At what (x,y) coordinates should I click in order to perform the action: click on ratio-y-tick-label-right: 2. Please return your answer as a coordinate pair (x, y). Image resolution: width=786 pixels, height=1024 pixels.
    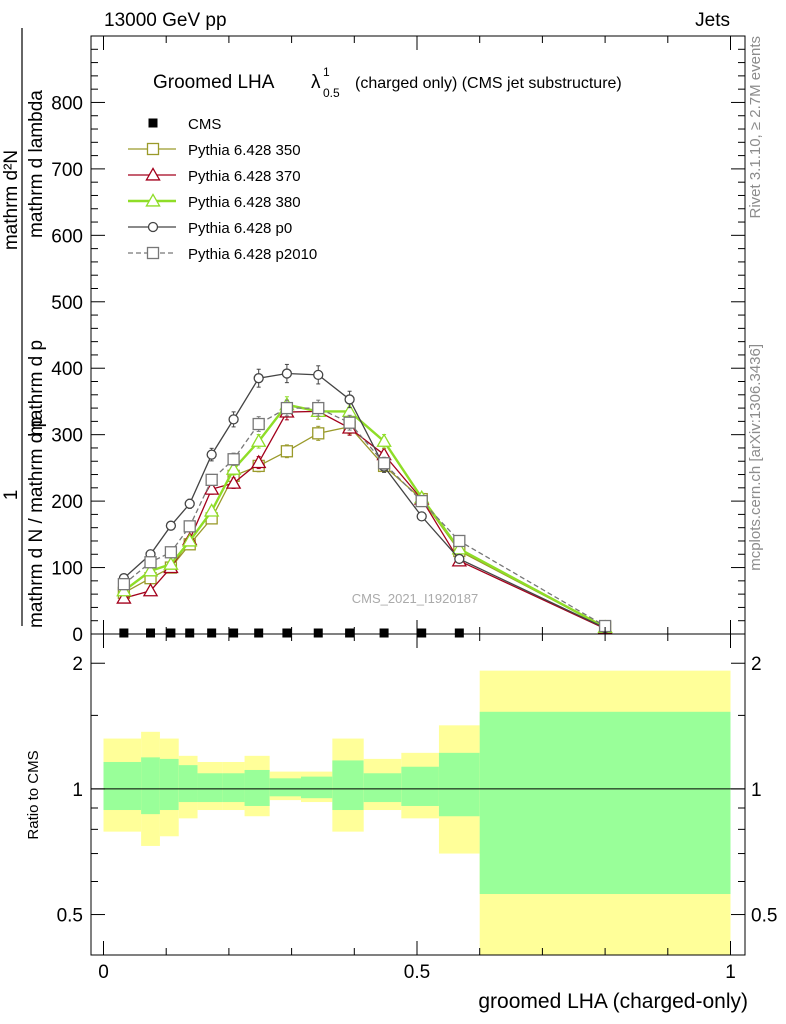
    Looking at the image, I should click on (756, 664).